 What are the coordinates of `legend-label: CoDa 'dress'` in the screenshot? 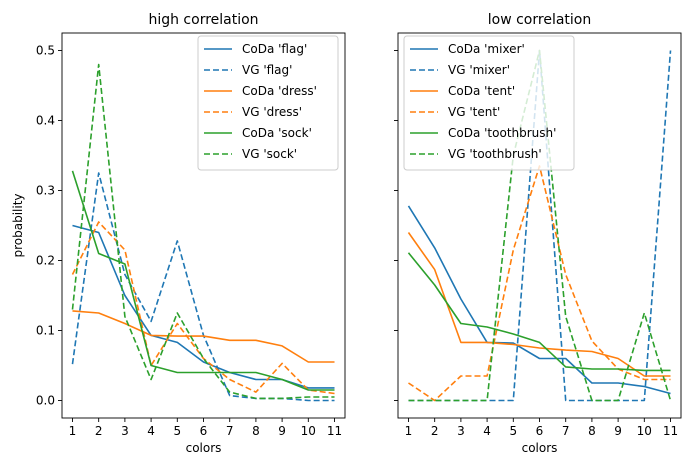 It's located at (279, 91).